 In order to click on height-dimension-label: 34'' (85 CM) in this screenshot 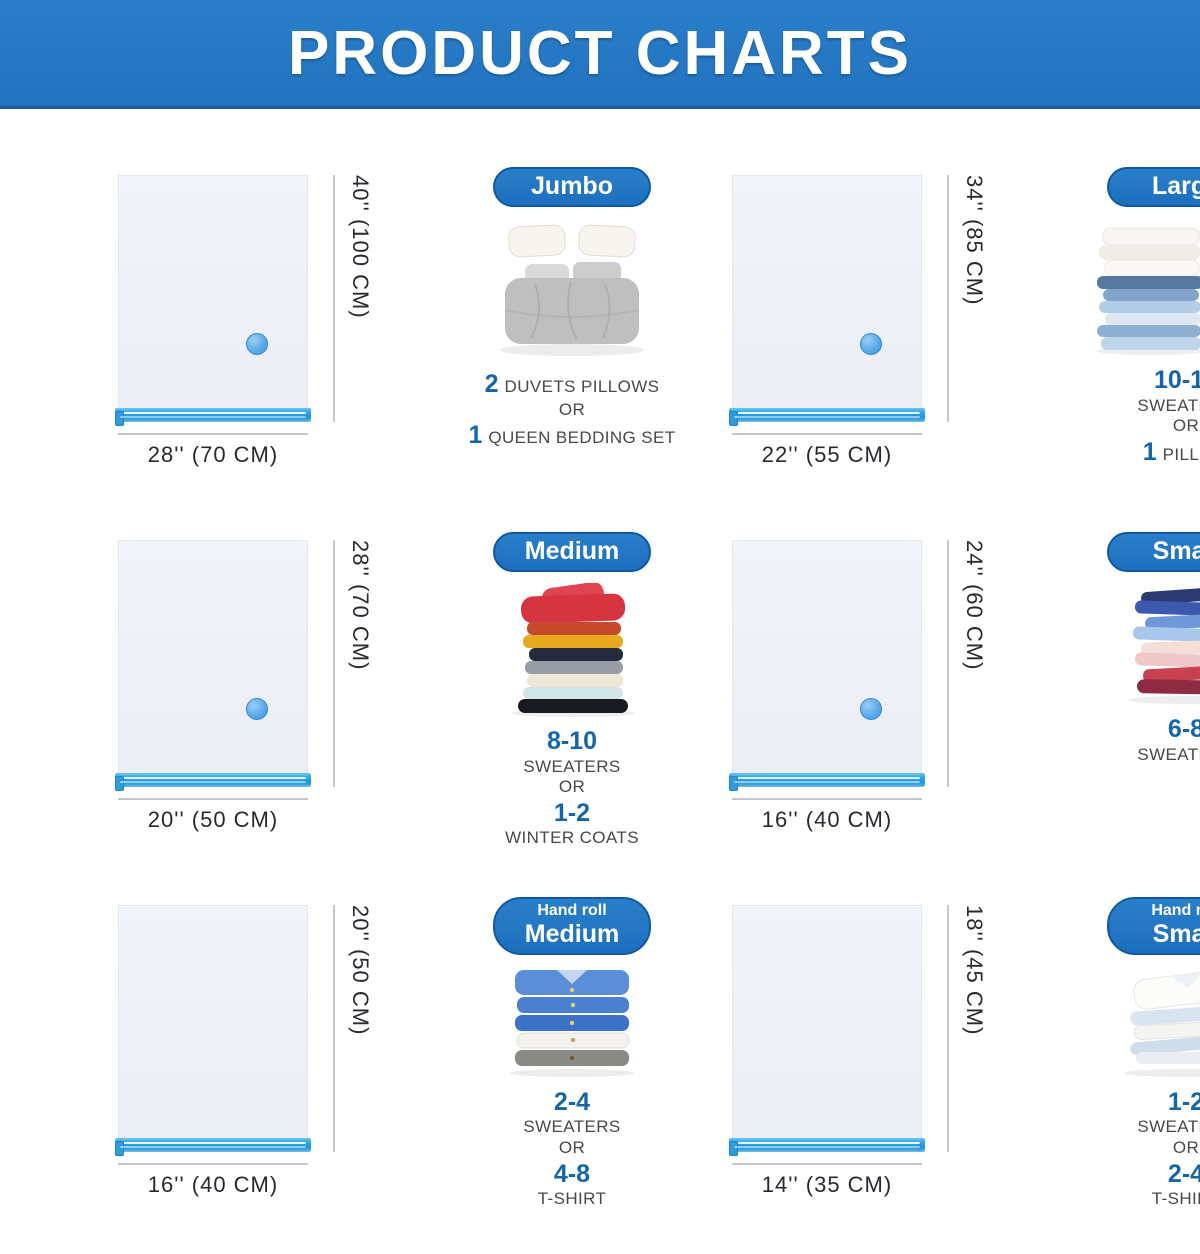, I will do `click(974, 240)`.